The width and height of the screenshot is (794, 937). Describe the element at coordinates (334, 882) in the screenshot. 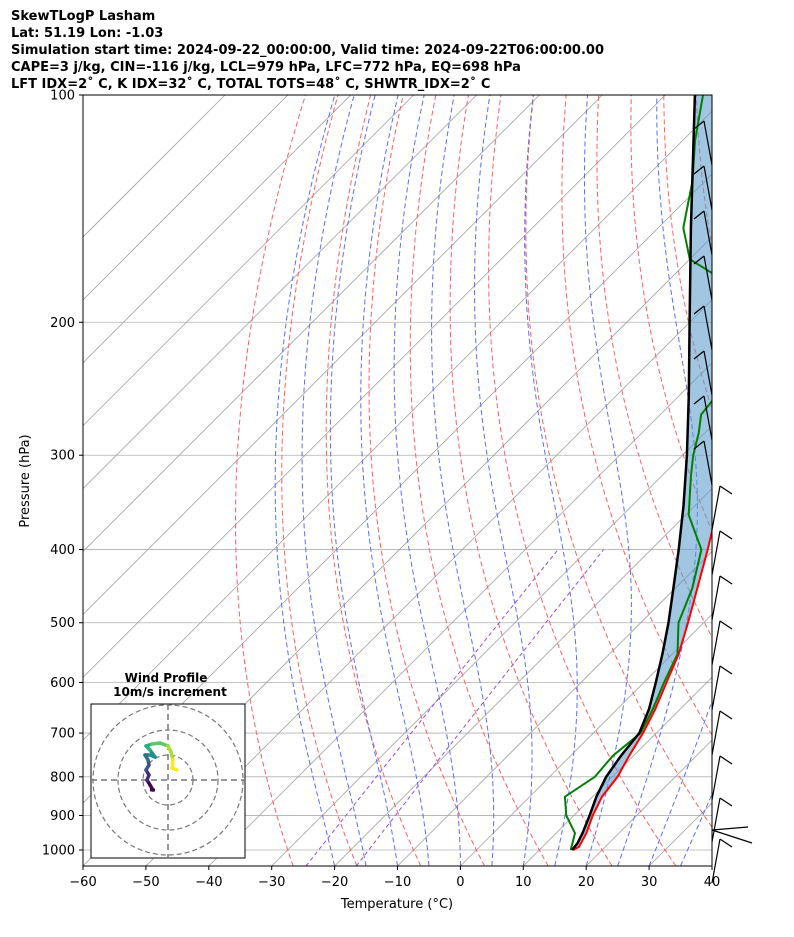

I see `x-tick-label: −20` at that location.